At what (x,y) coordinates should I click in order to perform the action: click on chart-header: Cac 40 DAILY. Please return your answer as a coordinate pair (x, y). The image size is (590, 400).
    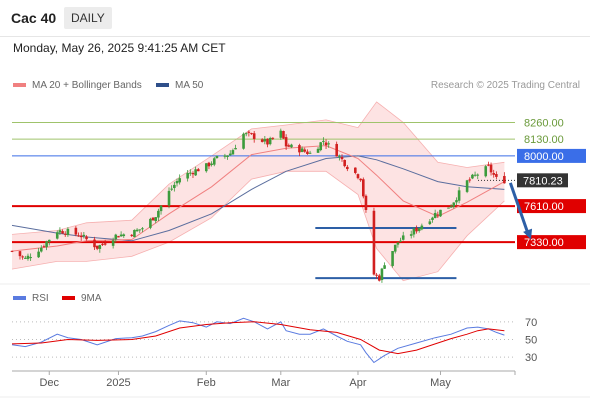
    Looking at the image, I should click on (295, 18).